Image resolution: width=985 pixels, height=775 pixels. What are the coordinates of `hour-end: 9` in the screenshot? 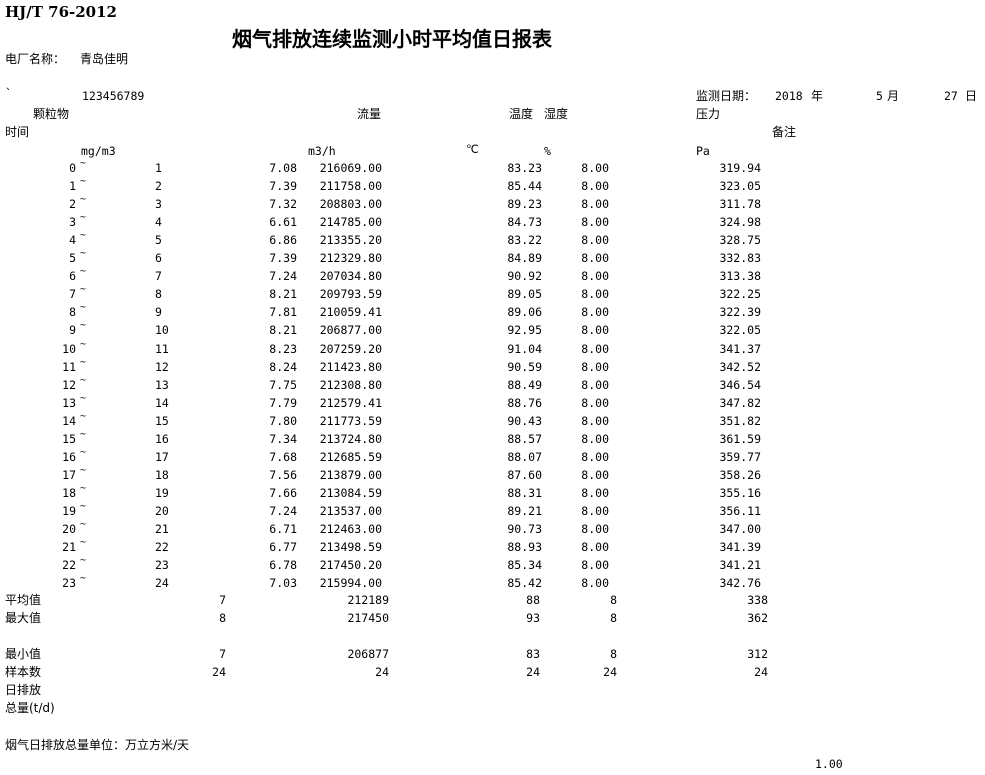 It's located at (158, 312).